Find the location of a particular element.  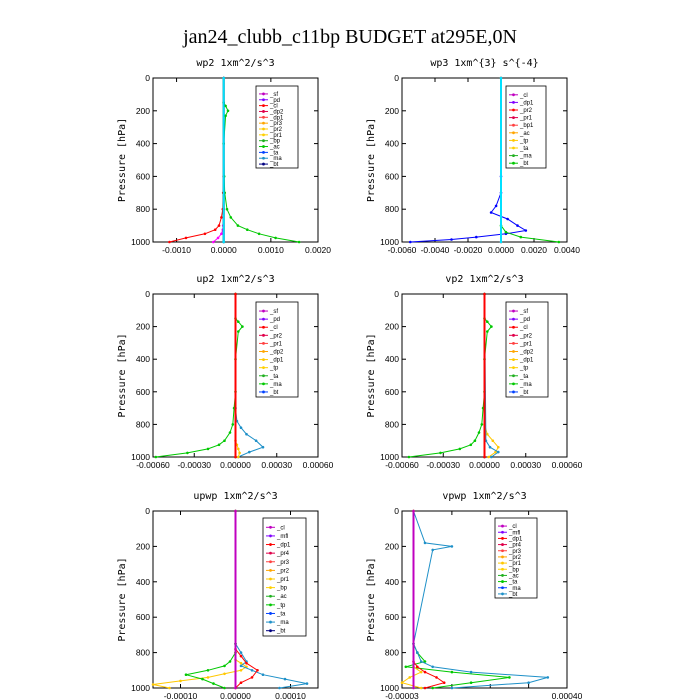

y-tick-label: 0 is located at coordinates (147, 294).